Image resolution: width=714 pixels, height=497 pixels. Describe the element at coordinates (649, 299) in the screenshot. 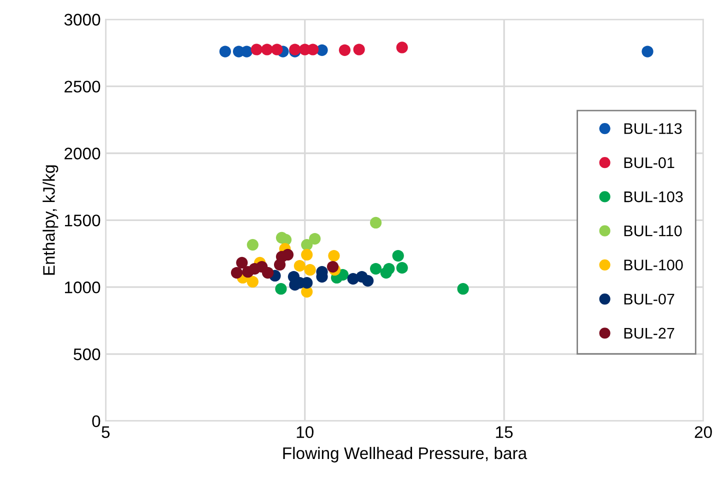

I see `legend-label: BUL-07` at that location.